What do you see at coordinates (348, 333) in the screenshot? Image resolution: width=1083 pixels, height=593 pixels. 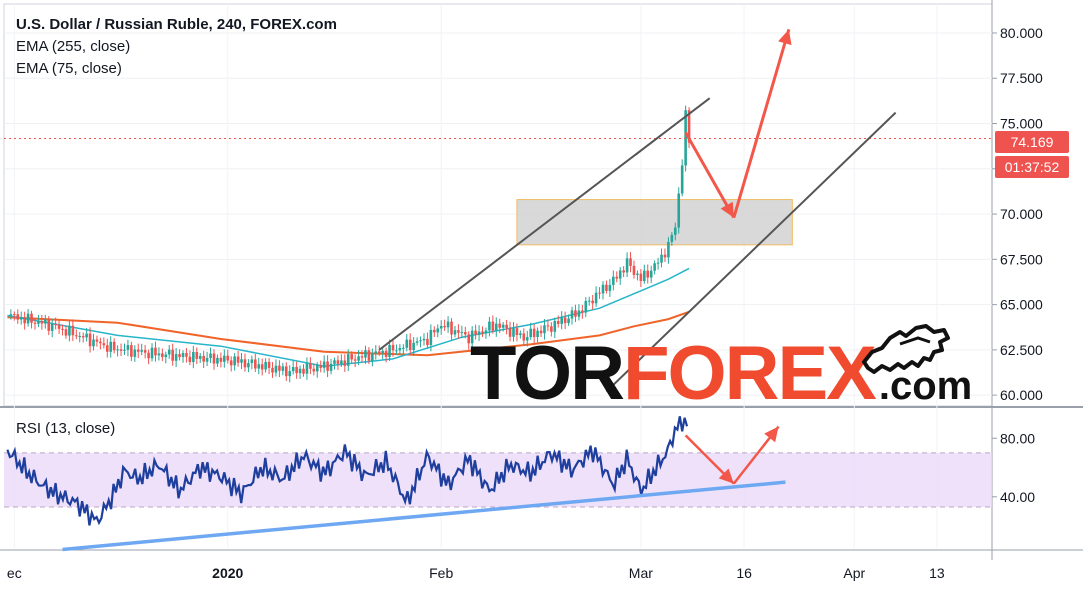 I see `ema-255-line` at bounding box center [348, 333].